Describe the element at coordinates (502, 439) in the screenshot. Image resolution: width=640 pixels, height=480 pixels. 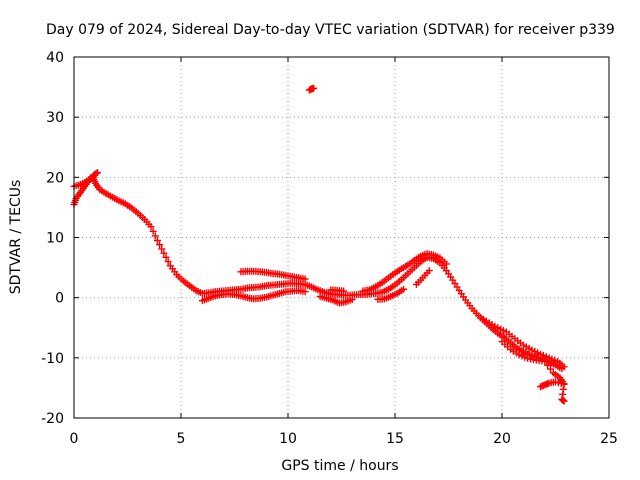
I see `x-tick-label: 20` at that location.